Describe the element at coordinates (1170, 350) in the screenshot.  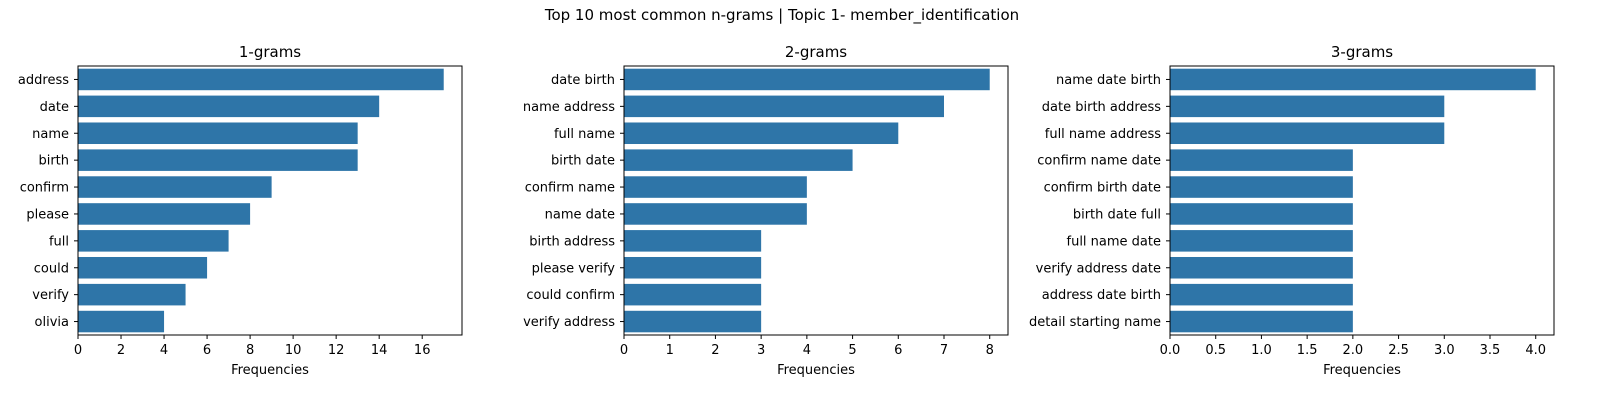
I see `x-tick-label: 0.0` at that location.